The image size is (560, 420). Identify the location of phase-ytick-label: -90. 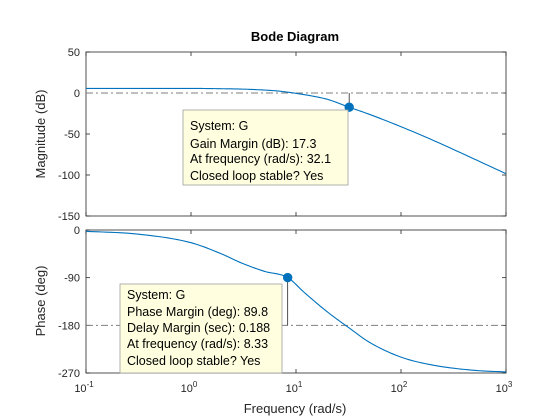
(72, 279).